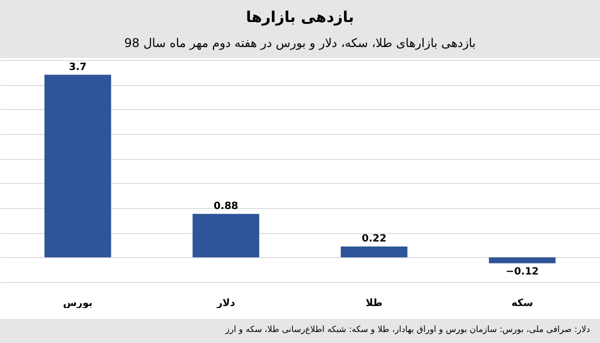 Image resolution: width=600 pixels, height=343 pixels. Describe the element at coordinates (522, 272) in the screenshot. I see `data-label: −0.12` at that location.